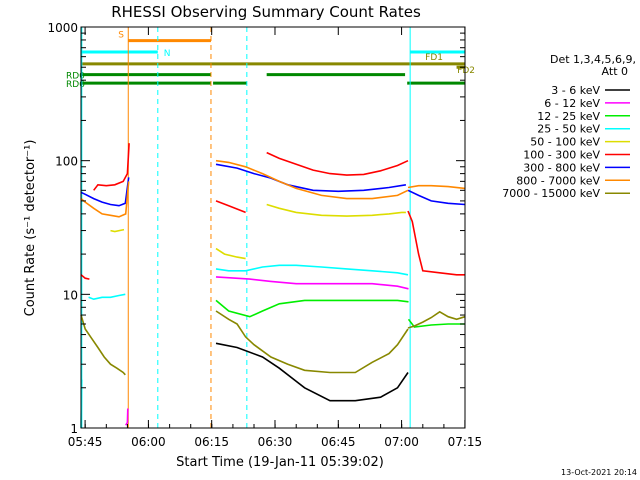 The image size is (640, 480). Describe the element at coordinates (434, 58) in the screenshot. I see `flag-label-fd1: FD1` at that location.